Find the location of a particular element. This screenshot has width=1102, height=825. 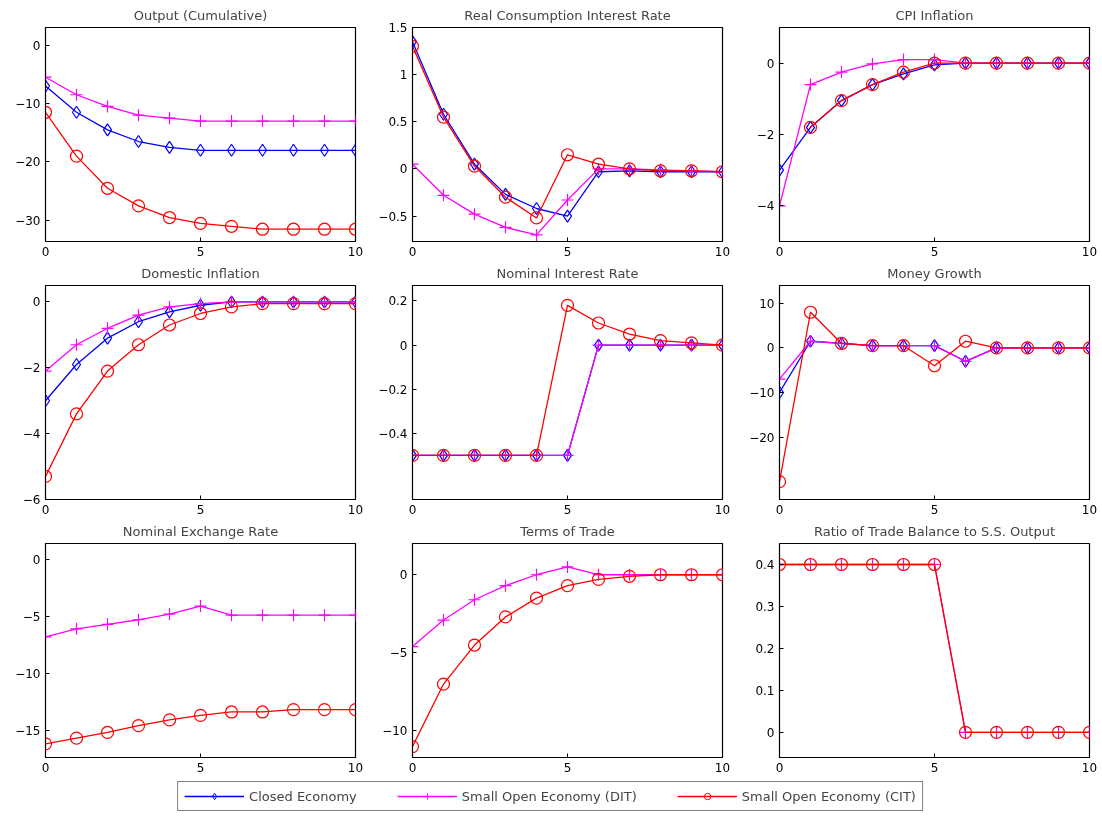

y-tick-label: 0.1 is located at coordinates (765, 690).